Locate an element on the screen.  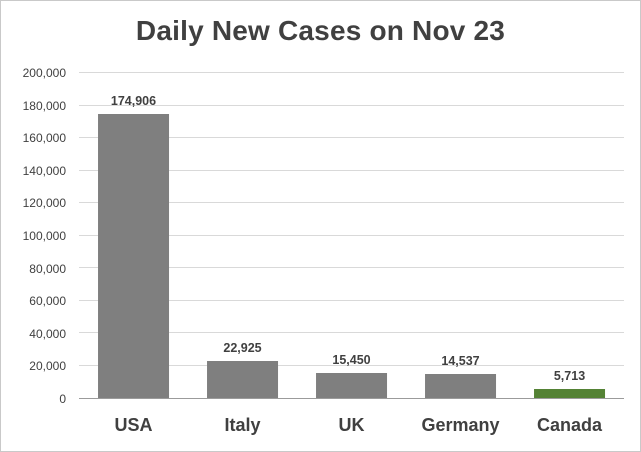
y-axis-tick-label: 120,000 is located at coordinates (44, 203).